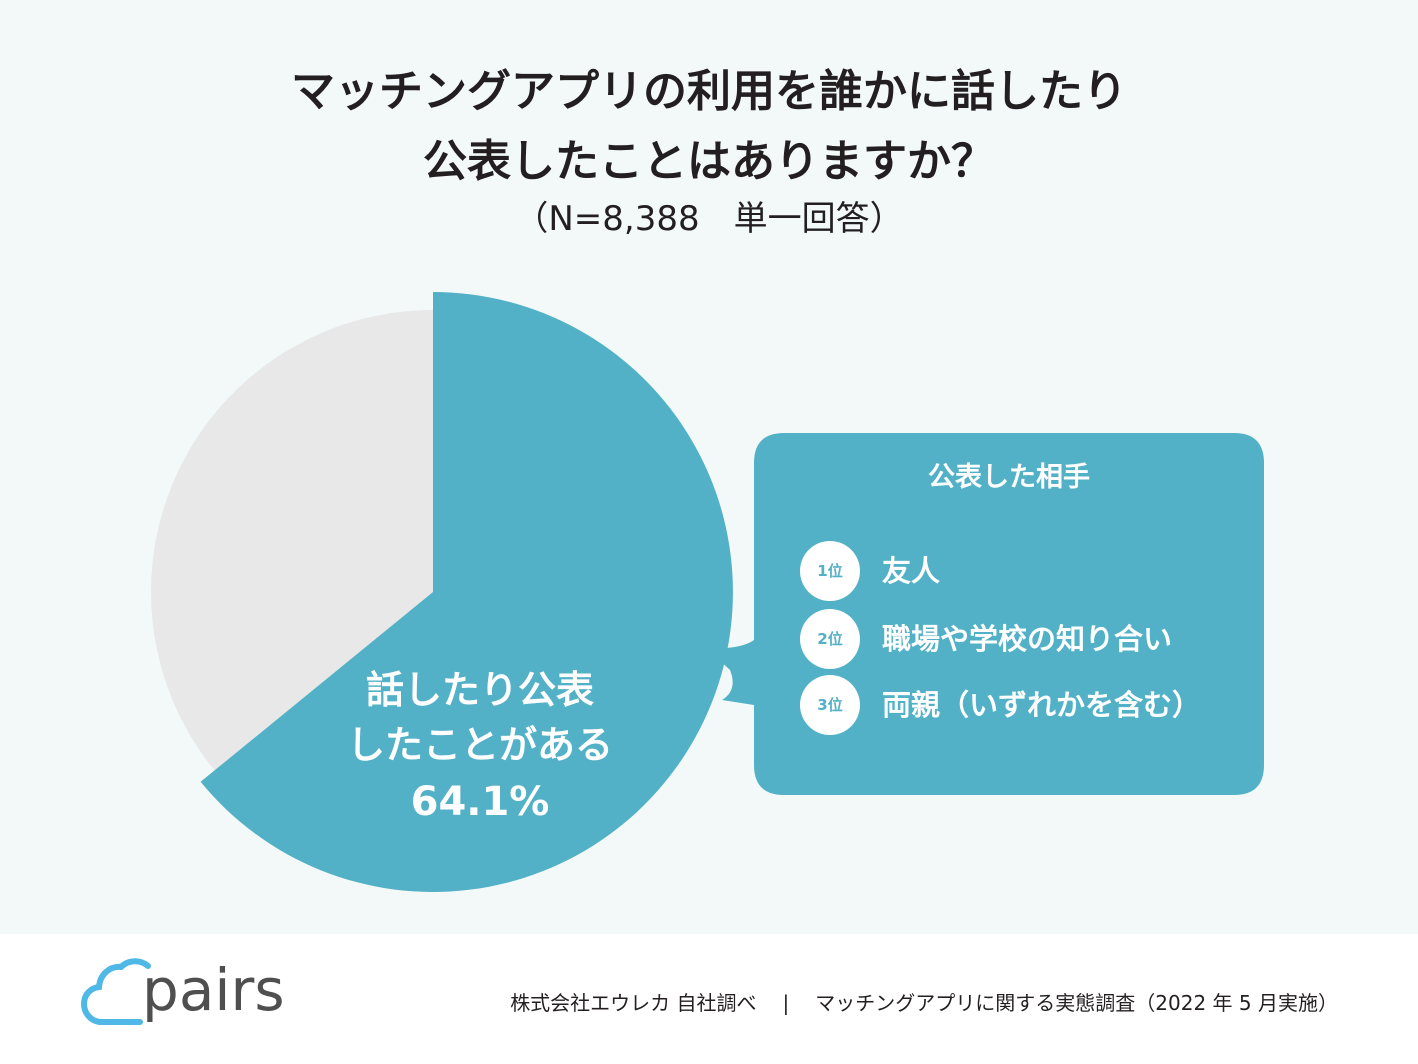 Image resolution: width=1418 pixels, height=1064 pixels. I want to click on pairs-logo-text: pairs, so click(213, 990).